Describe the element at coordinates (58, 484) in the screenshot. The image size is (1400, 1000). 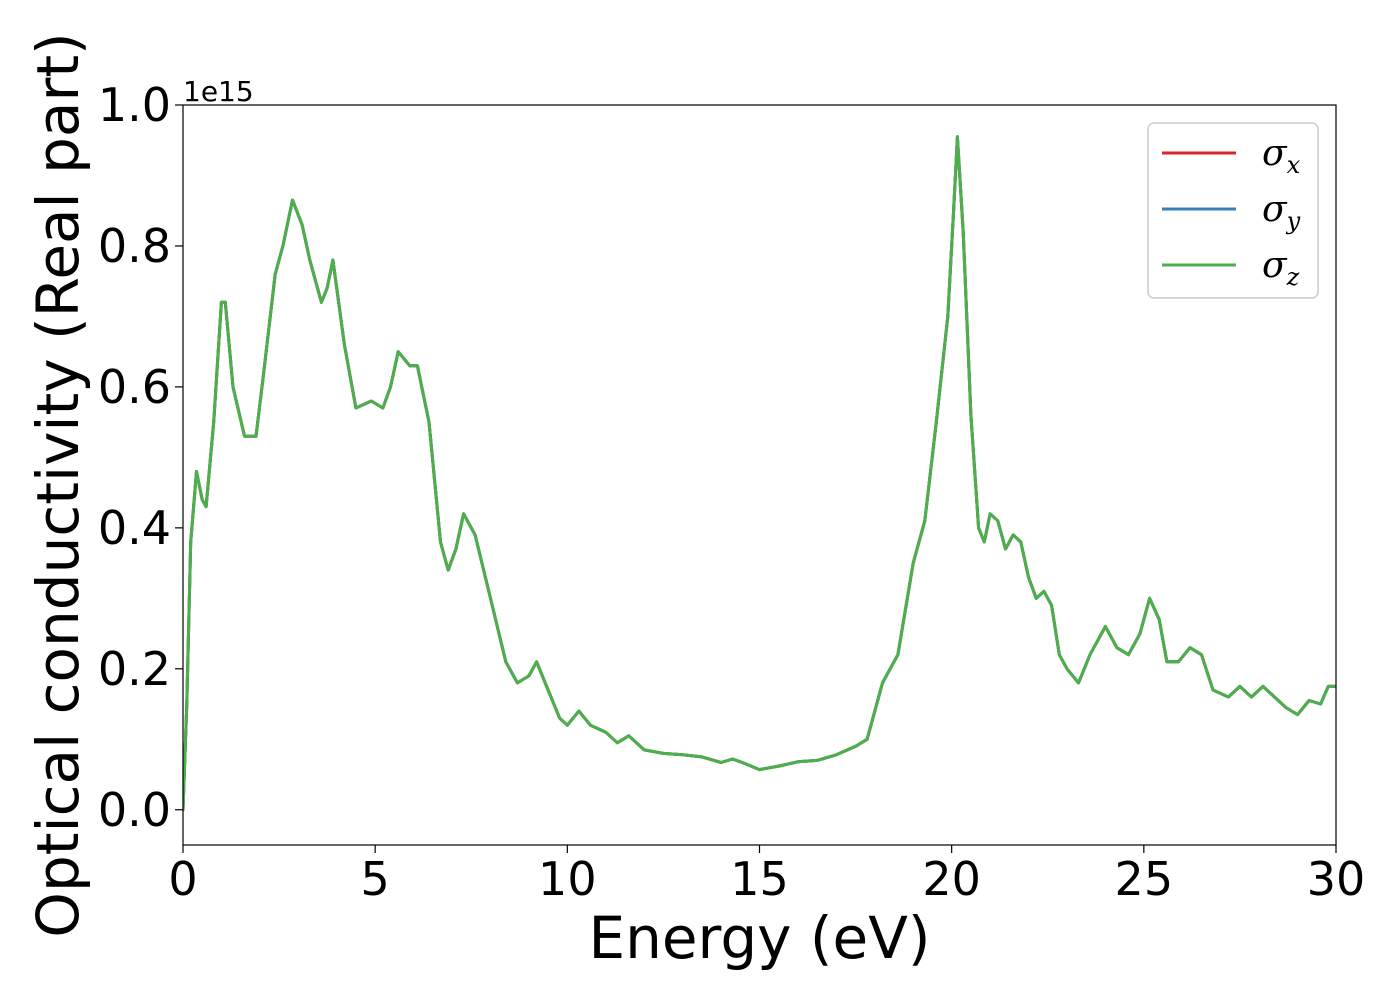
I see `y-axis-label: Optical conductivity (Real part)` at that location.